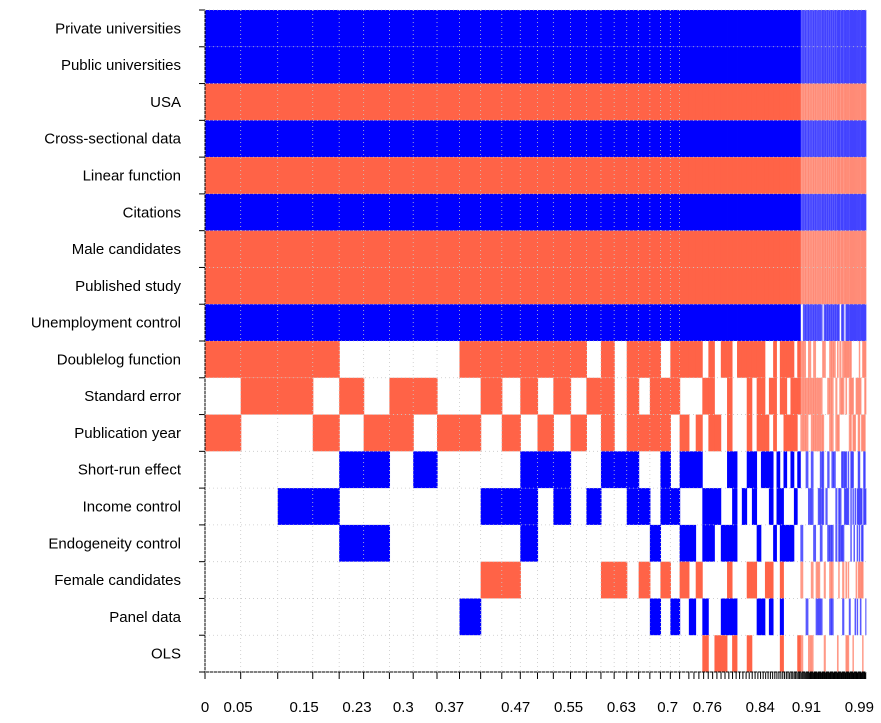 This screenshot has height=723, width=881. Describe the element at coordinates (121, 65) in the screenshot. I see `row-label: Public universities` at that location.